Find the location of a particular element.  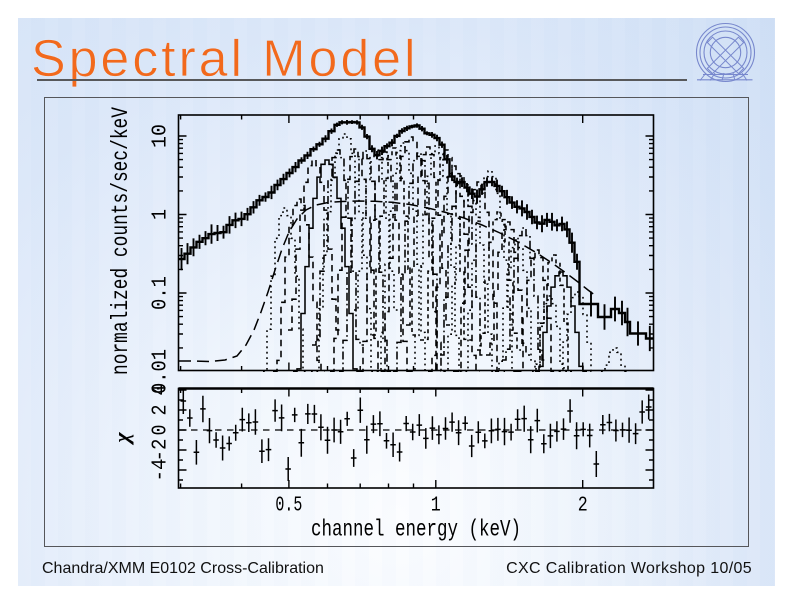

svg-text: 4 is located at coordinates (161, 390).